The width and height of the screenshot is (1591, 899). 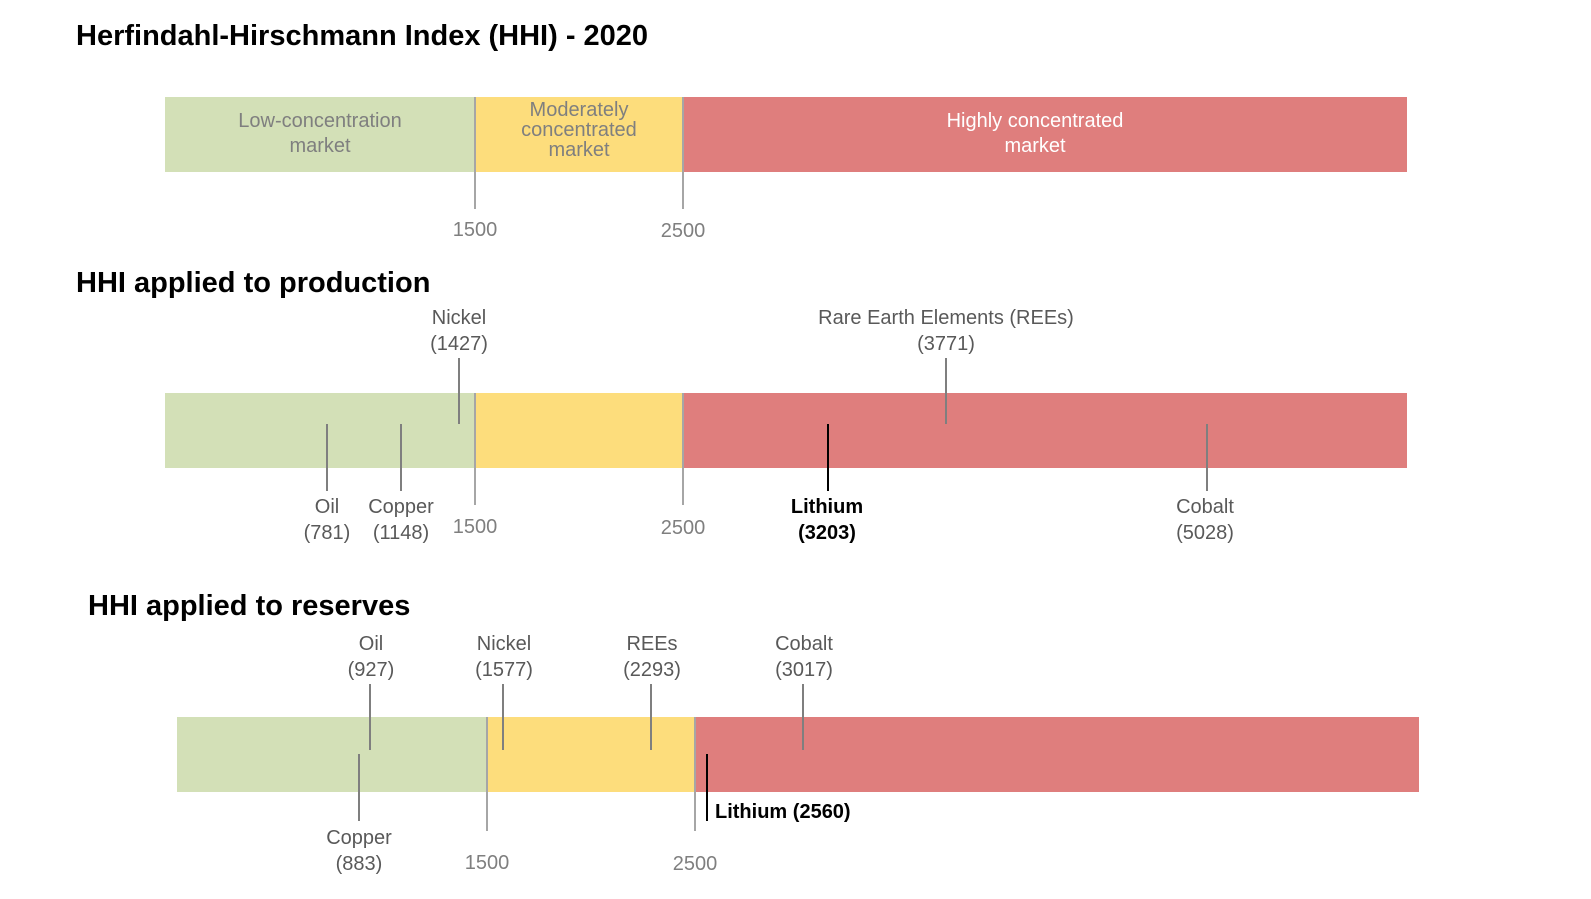 I want to click on marker-label-nickel: Nickel (1427), so click(x=459, y=331).